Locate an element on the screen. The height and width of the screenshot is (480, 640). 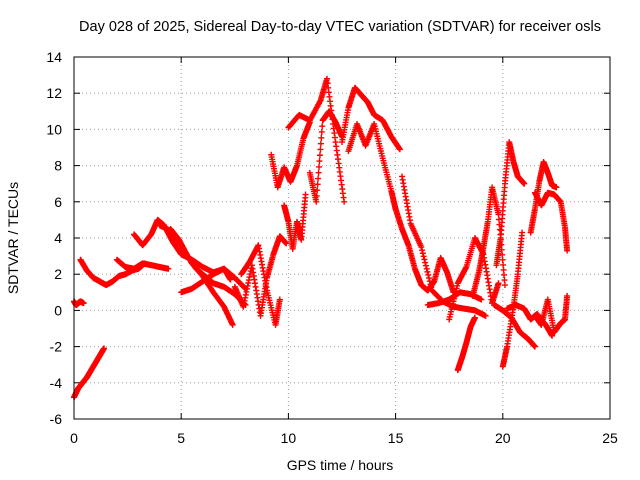
x-tick-label: 25 is located at coordinates (610, 438).